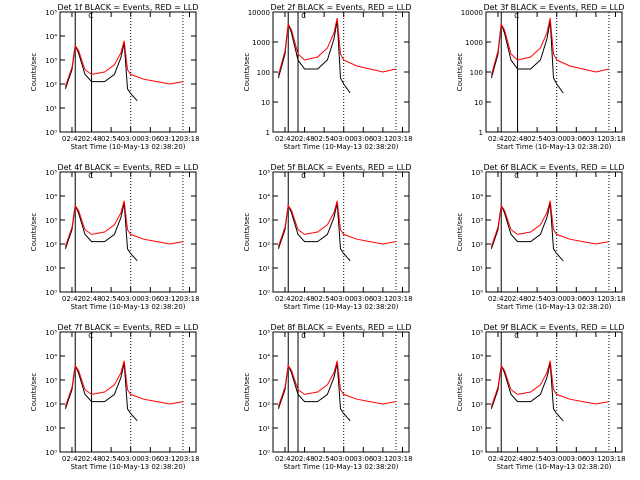 This screenshot has height=480, width=640. Describe the element at coordinates (127, 7) in the screenshot. I see `panel-title: Det 1f BLACK = Events, RED = LLD` at that location.